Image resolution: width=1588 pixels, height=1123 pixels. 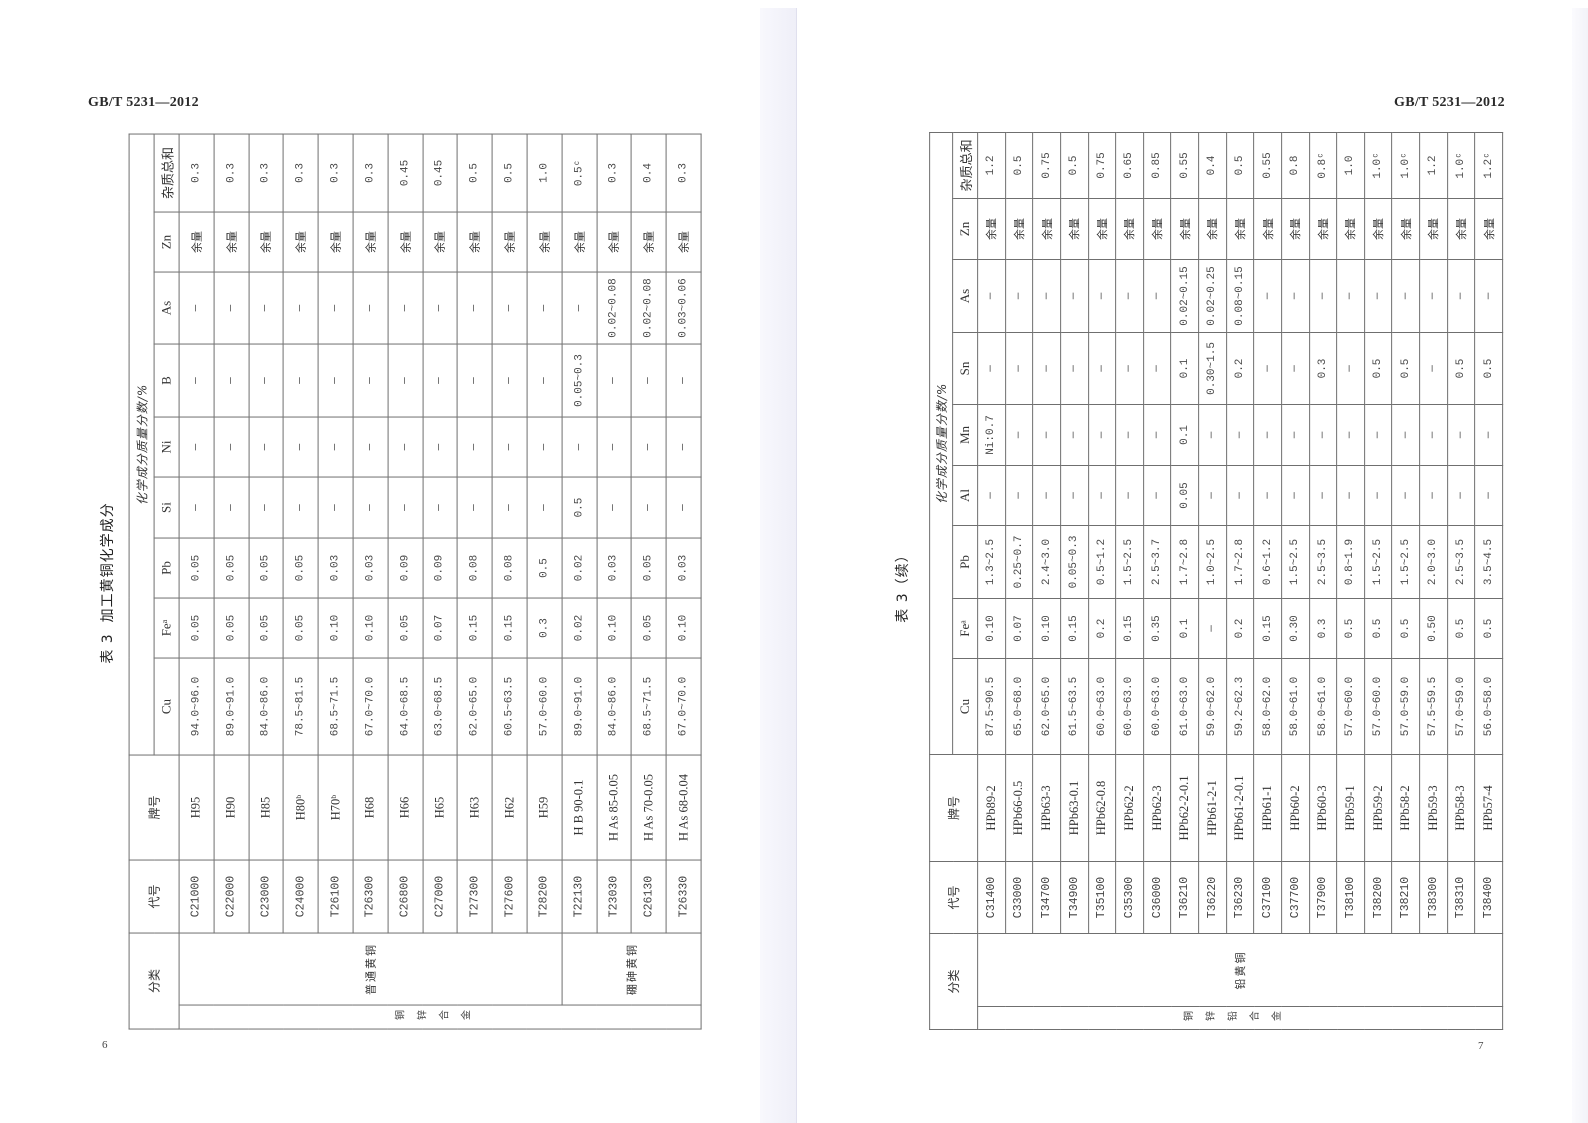 What do you see at coordinates (1350, 808) in the screenshot?
I see `grade-cell: HPb59-1` at bounding box center [1350, 808].